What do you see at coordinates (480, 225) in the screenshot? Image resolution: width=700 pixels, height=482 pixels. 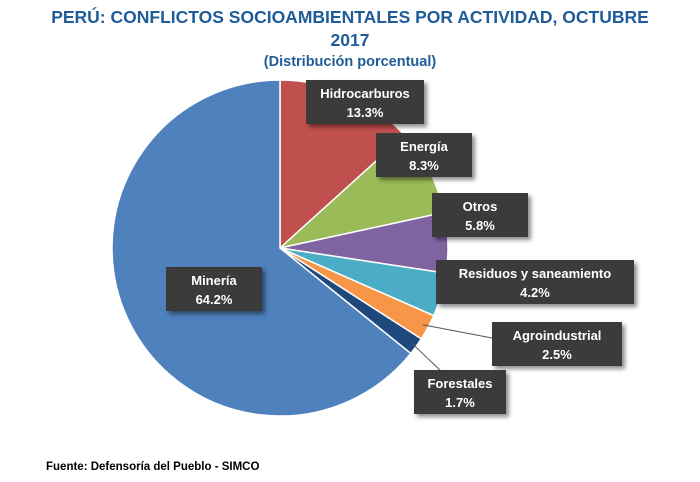 I see `slice-label-value: 5.8%` at bounding box center [480, 225].